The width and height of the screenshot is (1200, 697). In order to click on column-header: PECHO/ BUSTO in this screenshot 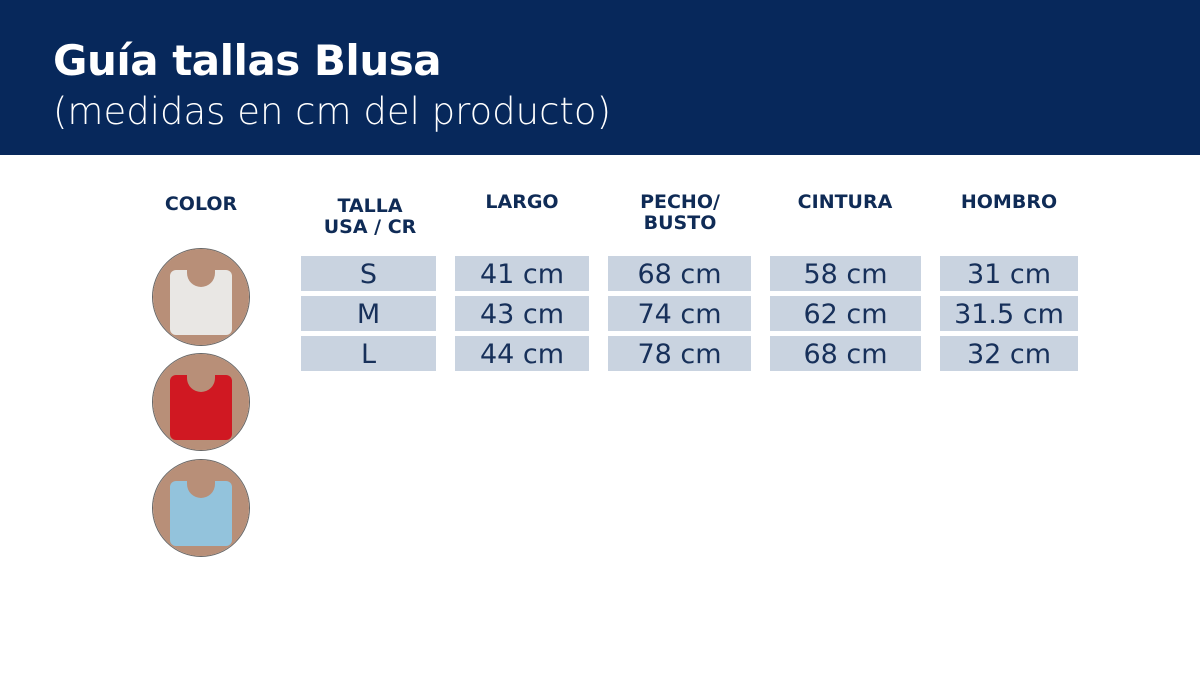, I will do `click(680, 212)`.